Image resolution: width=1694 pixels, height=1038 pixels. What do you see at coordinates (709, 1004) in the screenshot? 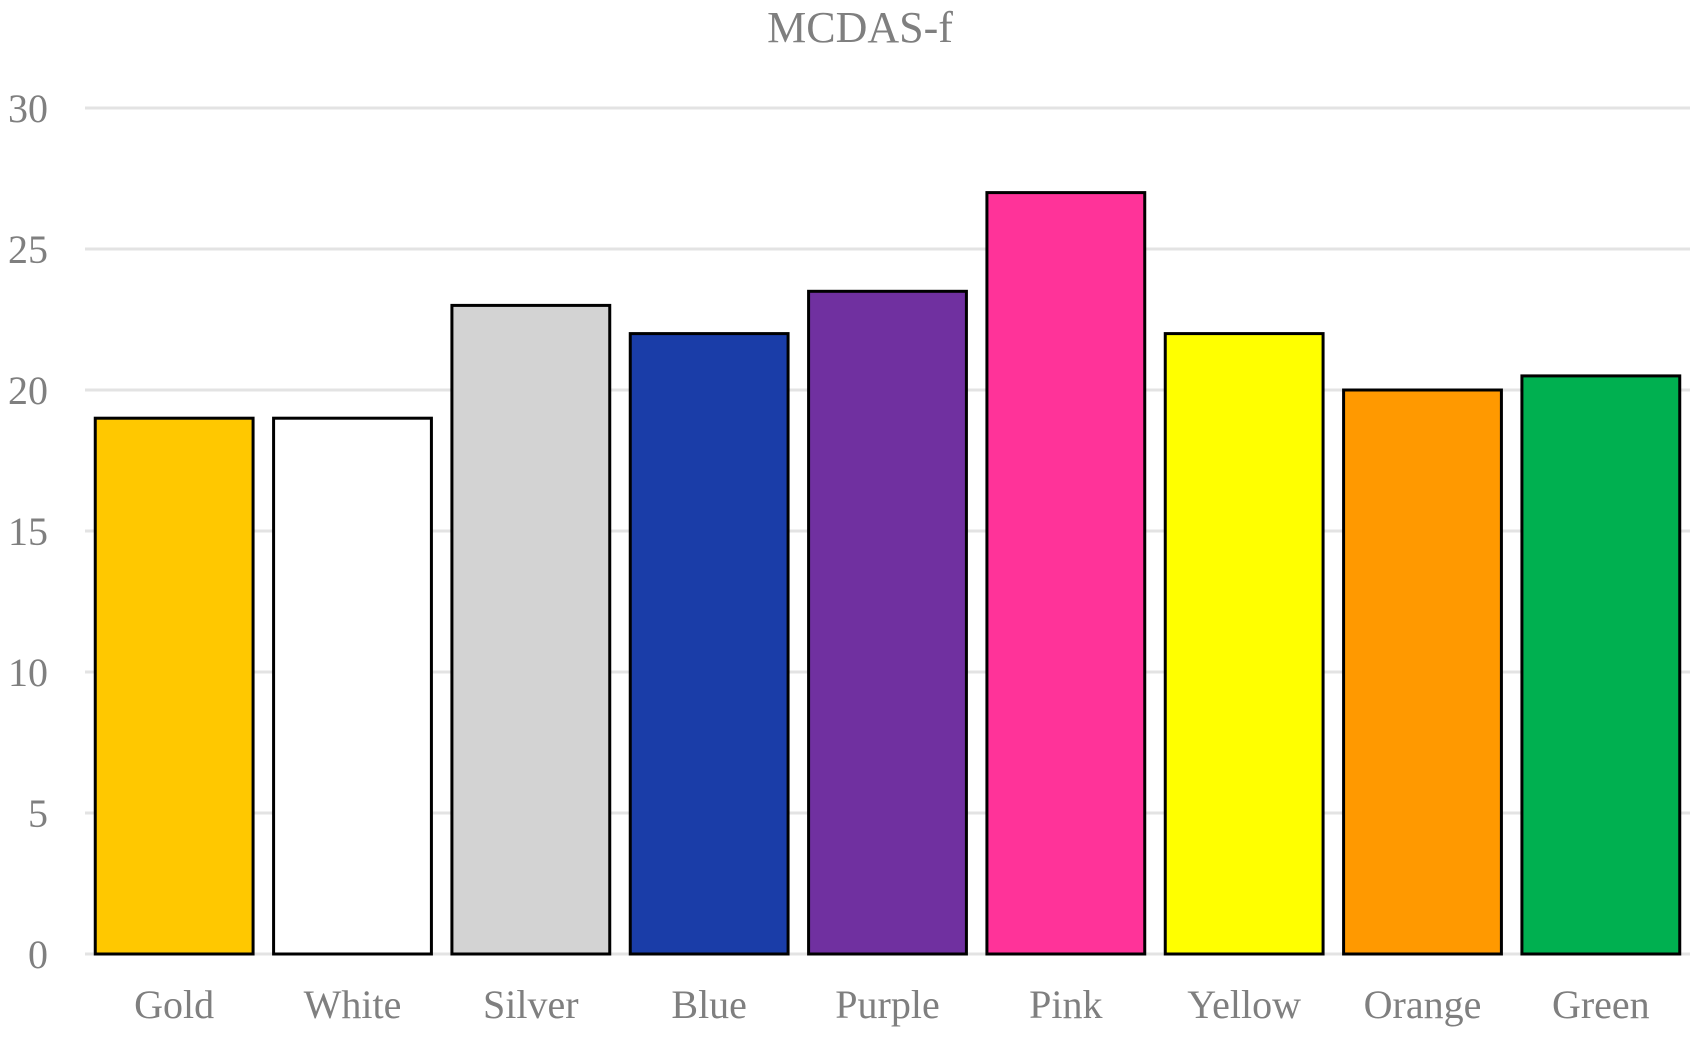
I see `x-tick-label: Blue` at bounding box center [709, 1004].